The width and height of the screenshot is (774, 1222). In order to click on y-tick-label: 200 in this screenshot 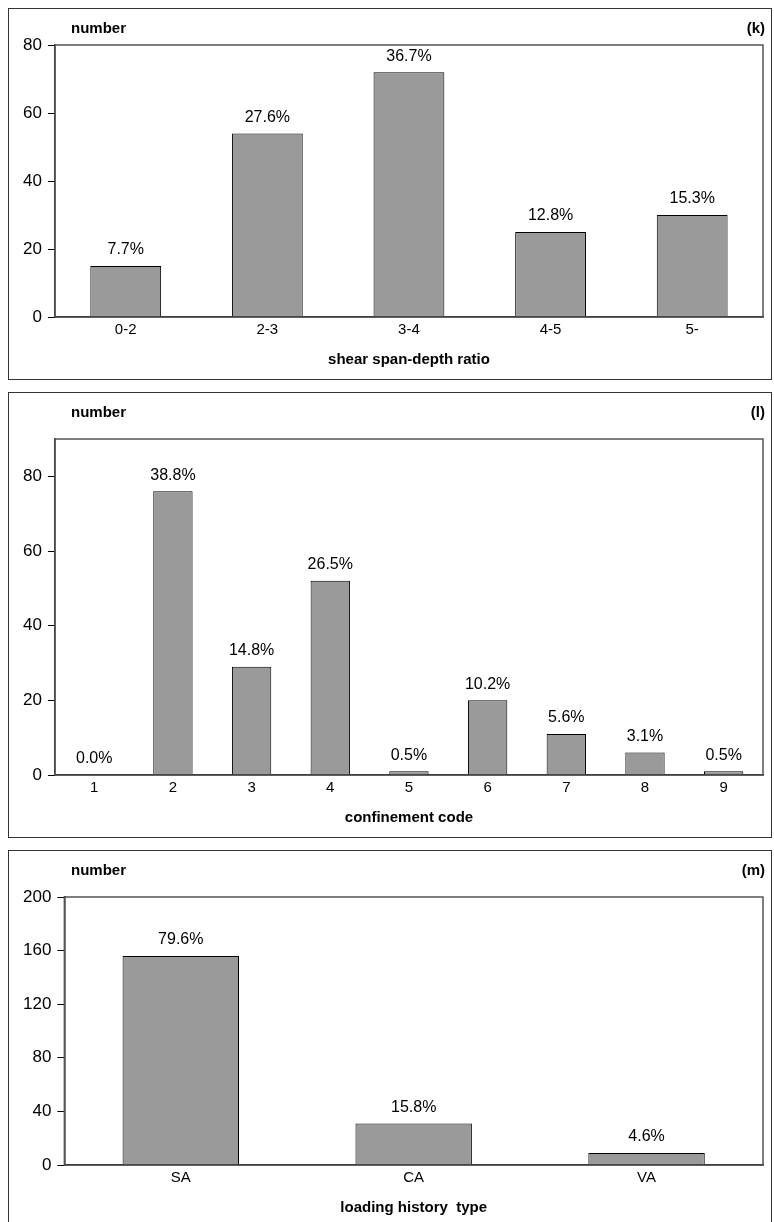, I will do `click(37, 896)`.